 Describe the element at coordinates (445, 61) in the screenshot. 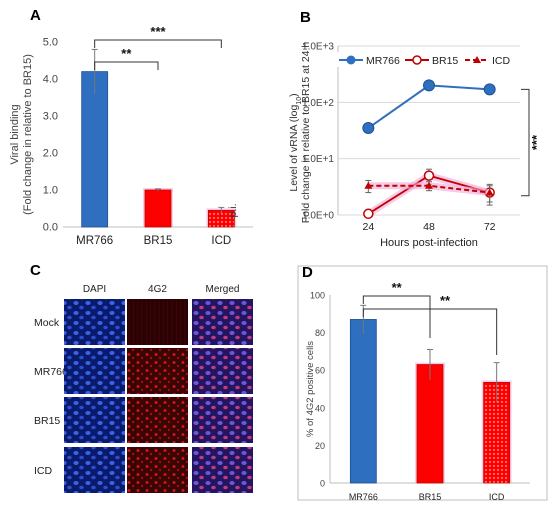

I see `legend-label: BR15` at that location.